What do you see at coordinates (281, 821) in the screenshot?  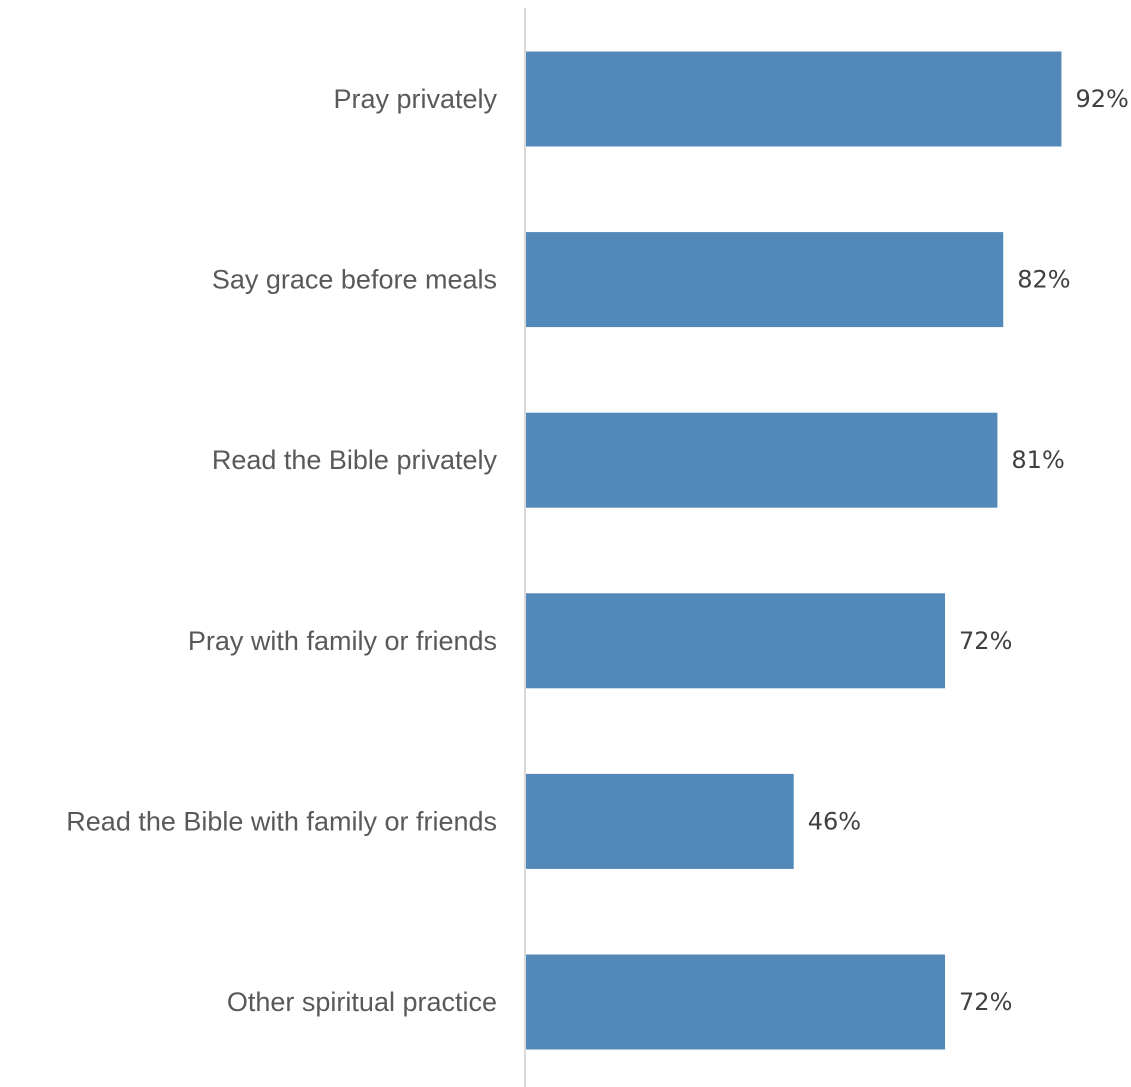 I see `category-label: Read the Bible with family or friends` at bounding box center [281, 821].